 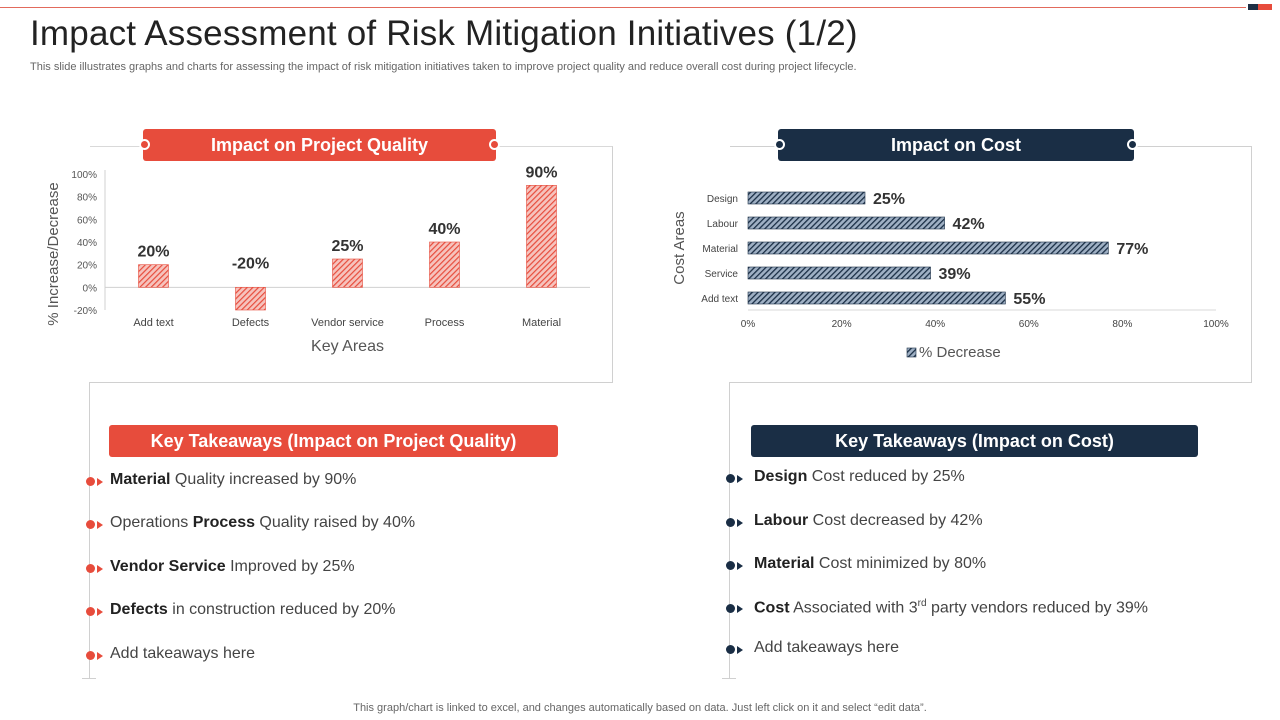 I want to click on y-tick-label: Service, so click(x=722, y=274).